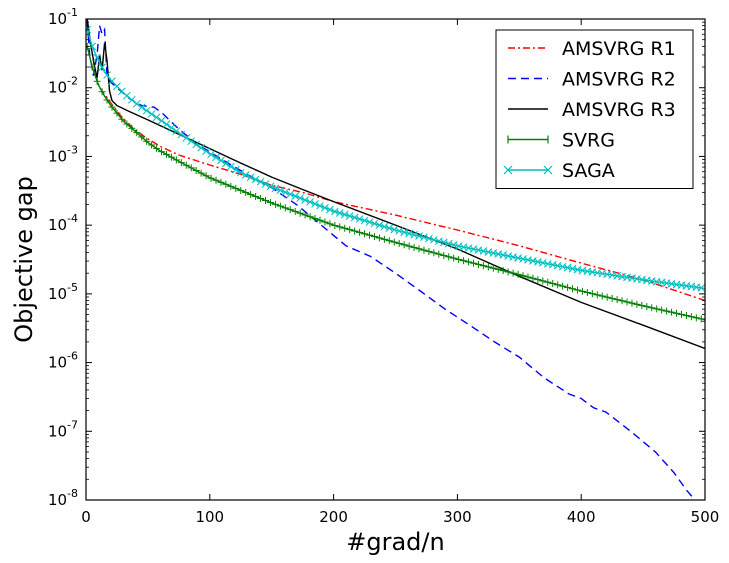  I want to click on x-tick-label: 0, so click(86, 517).